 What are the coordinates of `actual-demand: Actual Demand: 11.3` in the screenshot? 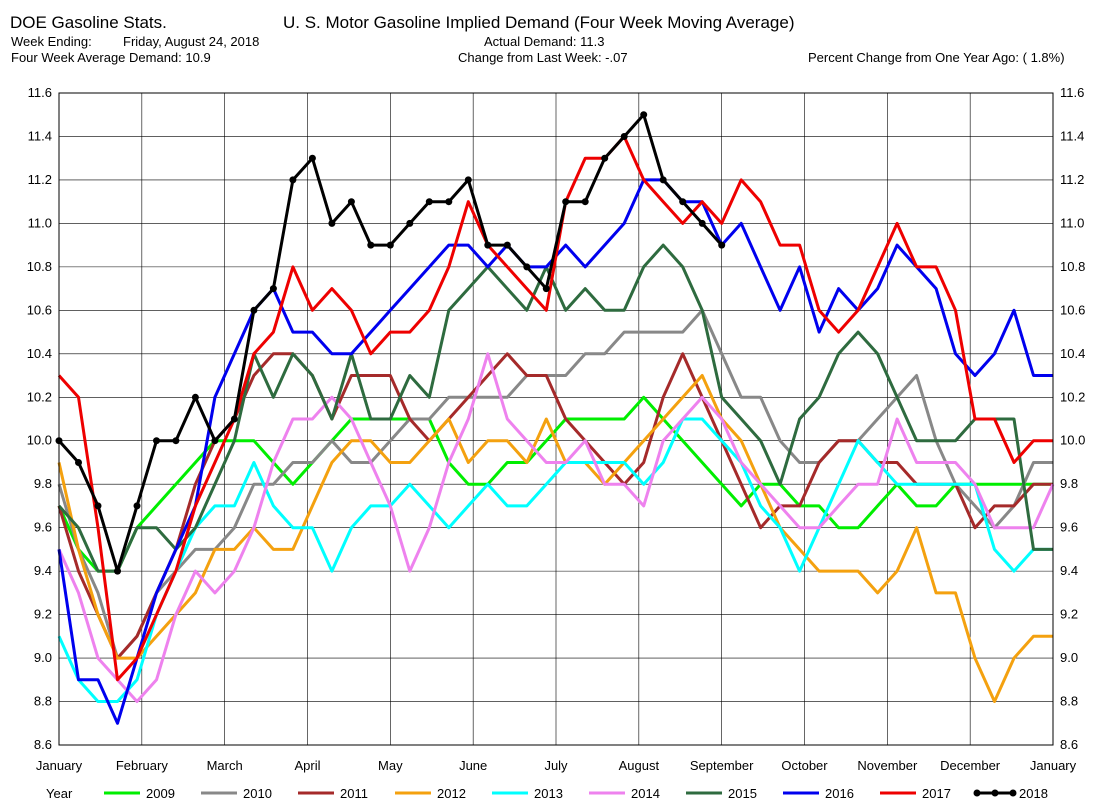 It's located at (544, 41).